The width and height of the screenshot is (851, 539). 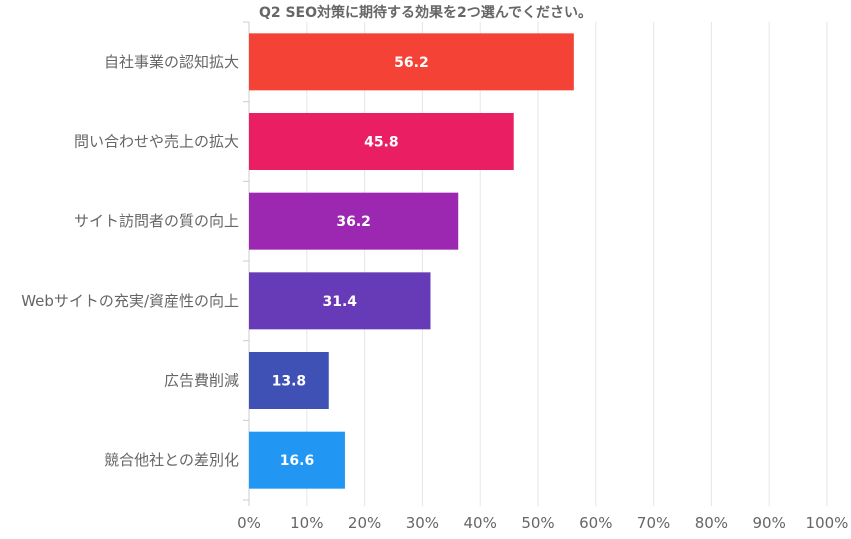 I want to click on category-label: 問い合わせや売上の拡大, so click(x=156, y=142).